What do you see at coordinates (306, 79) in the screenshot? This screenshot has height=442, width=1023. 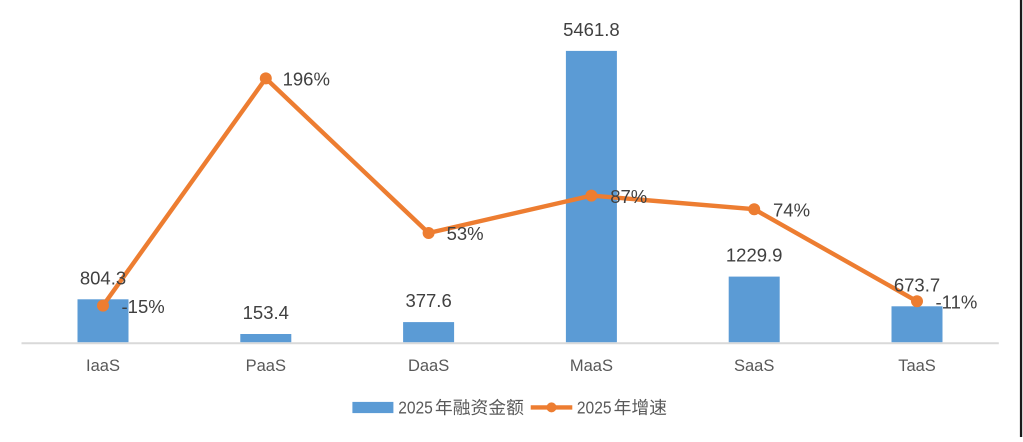 I see `svg-text: 196%` at bounding box center [306, 79].